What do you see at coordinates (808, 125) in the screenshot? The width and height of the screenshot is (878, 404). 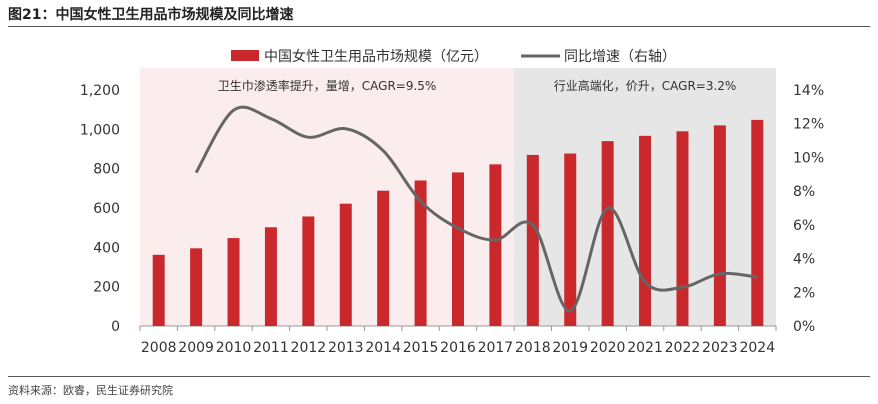 I see `right-axis-tick: 12%` at bounding box center [808, 125].